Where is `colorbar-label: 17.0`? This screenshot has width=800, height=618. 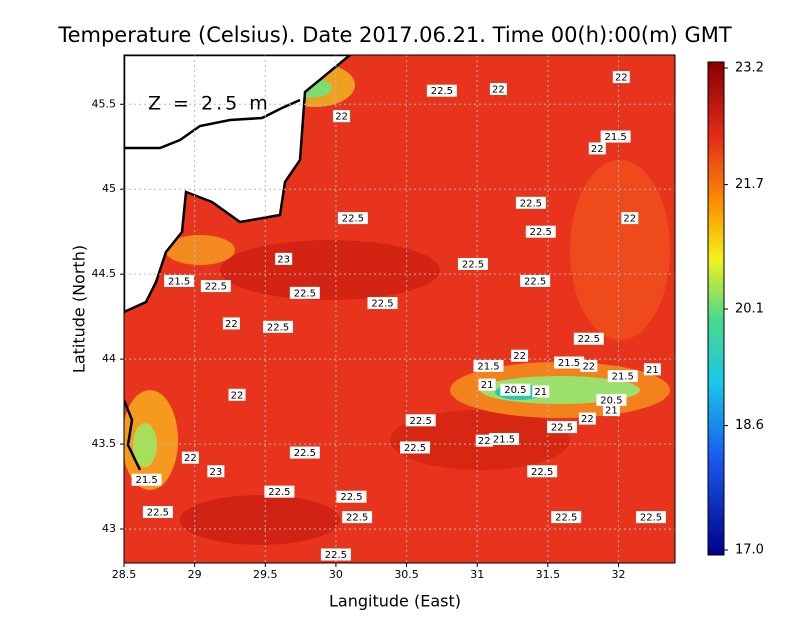 colorbar-label: 17.0 is located at coordinates (749, 550).